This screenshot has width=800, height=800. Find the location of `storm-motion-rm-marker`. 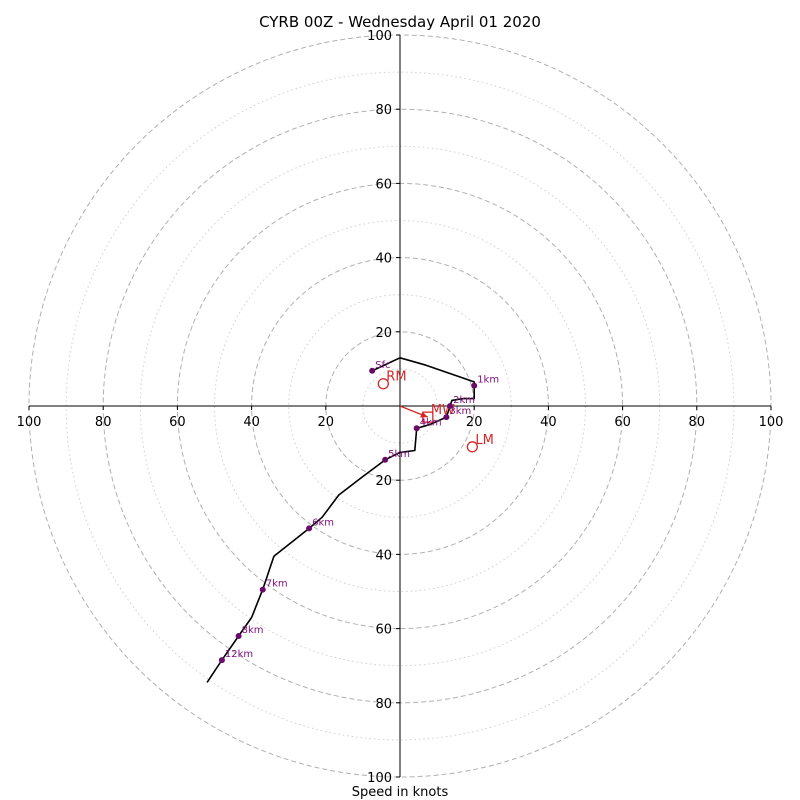

storm-motion-rm-marker is located at coordinates (383, 384).